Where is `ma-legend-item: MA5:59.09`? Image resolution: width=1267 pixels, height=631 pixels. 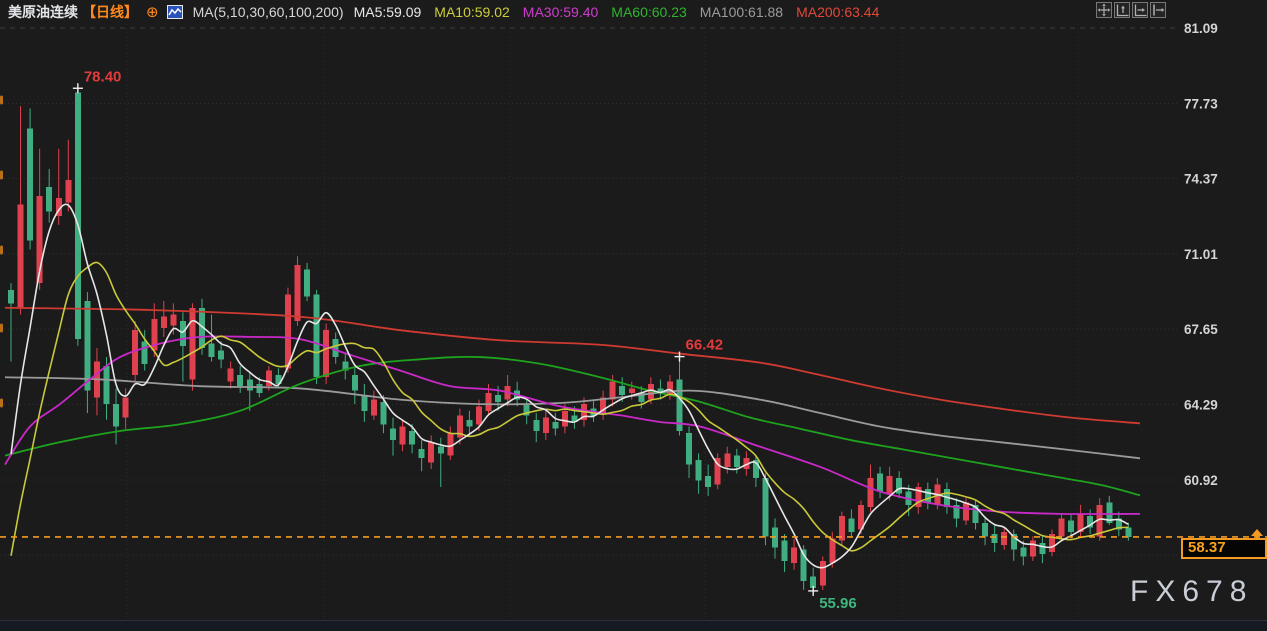 ma-legend-item: MA5:59.09 is located at coordinates (387, 12).